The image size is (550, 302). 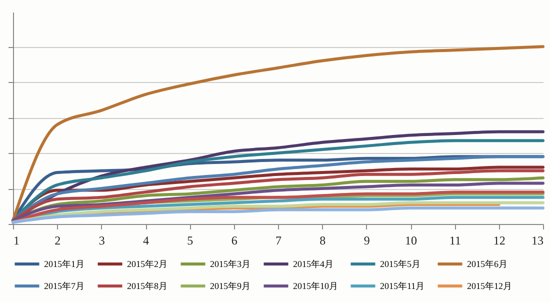 What do you see at coordinates (64, 286) in the screenshot?
I see `legend-label: 2015年7月` at bounding box center [64, 286].